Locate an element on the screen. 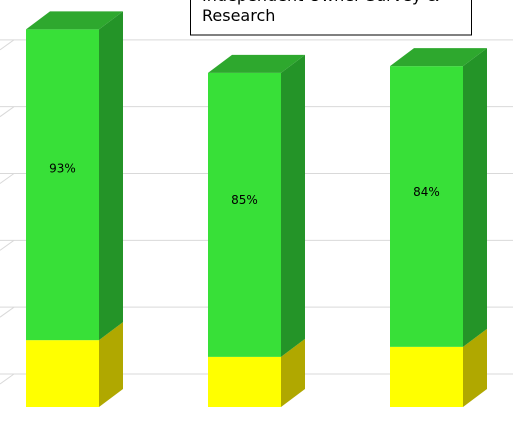 Image resolution: width=513 pixels, height=427 pixels. legend-line: Independent Owner Survey & is located at coordinates (320, 2).